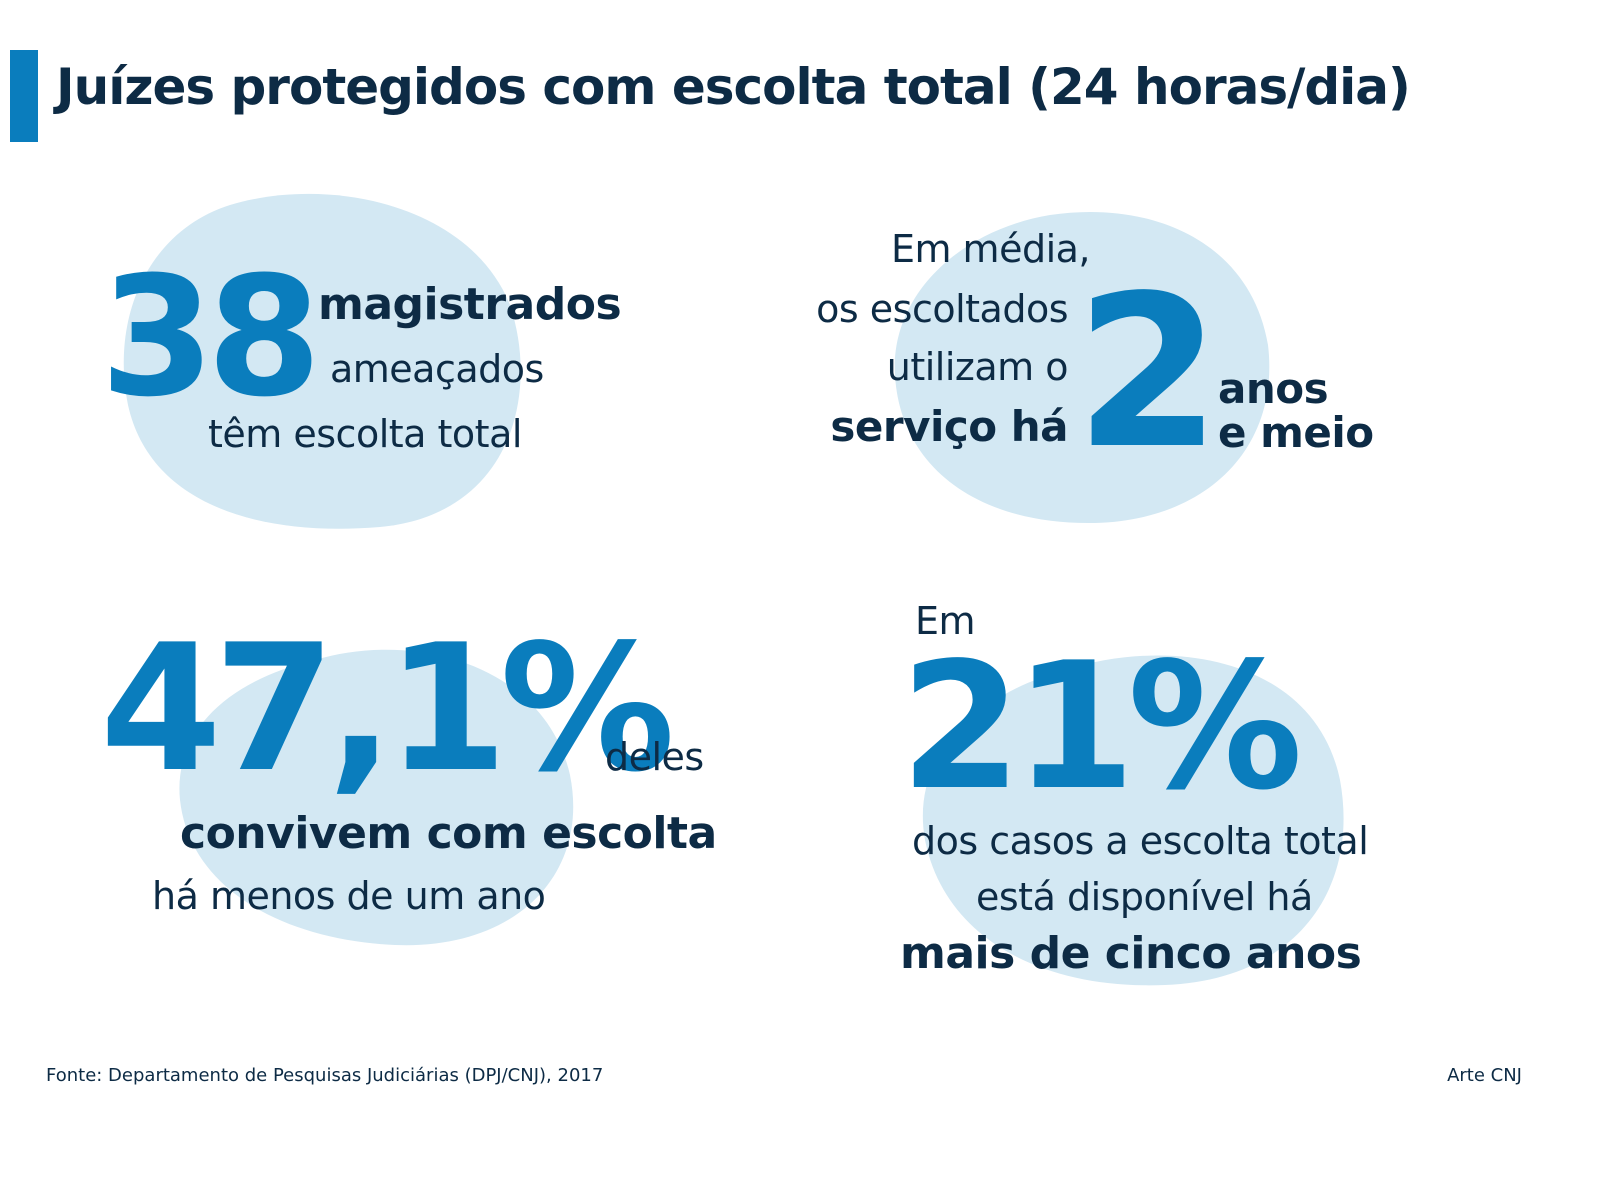 The height and width of the screenshot is (1200, 1598). What do you see at coordinates (949, 426) in the screenshot?
I see `stat-2-pre4: serviço há` at bounding box center [949, 426].